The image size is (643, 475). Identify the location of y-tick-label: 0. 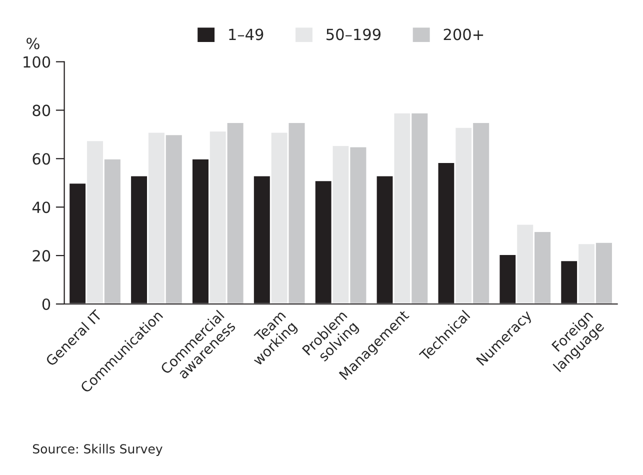
(46, 304).